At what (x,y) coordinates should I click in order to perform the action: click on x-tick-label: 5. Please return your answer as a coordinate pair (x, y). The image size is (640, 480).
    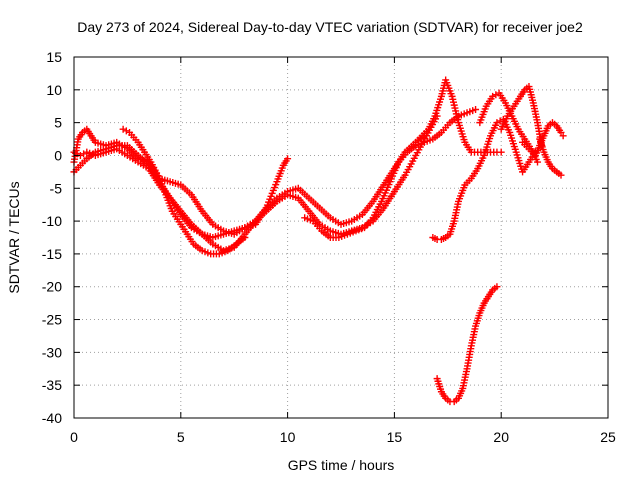
    Looking at the image, I should click on (181, 437).